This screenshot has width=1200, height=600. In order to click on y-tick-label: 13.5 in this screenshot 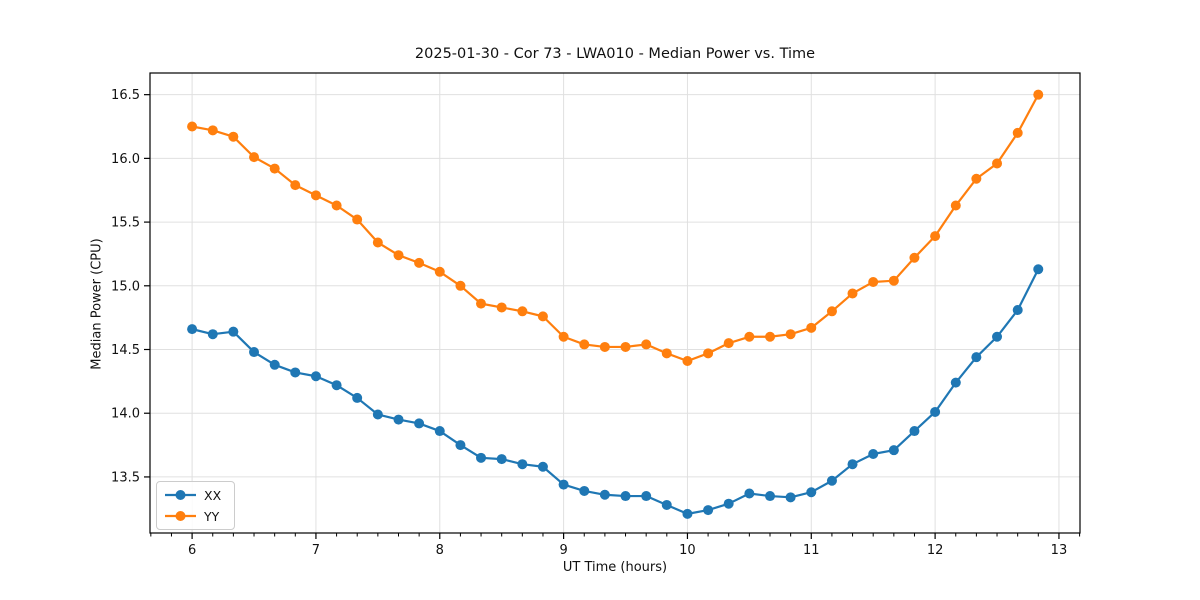, I will do `click(125, 477)`.